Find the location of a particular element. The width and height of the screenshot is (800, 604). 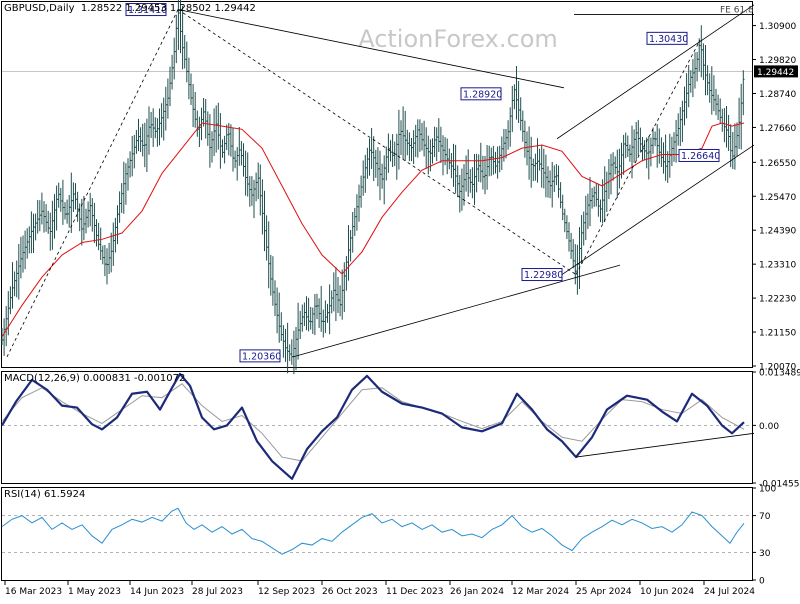

macd-title: MACD(12,26,9) 0.000831 -0.001072 is located at coordinates (95, 378).